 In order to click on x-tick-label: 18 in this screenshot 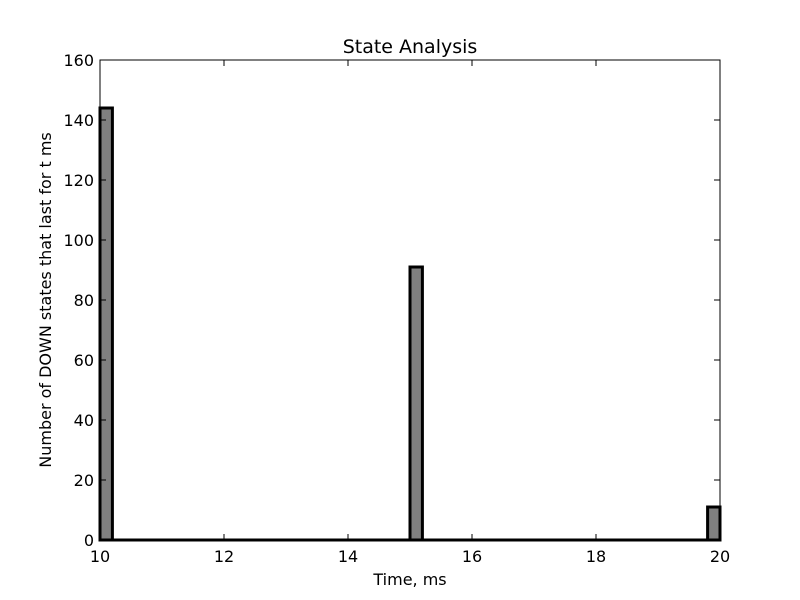, I will do `click(596, 556)`.